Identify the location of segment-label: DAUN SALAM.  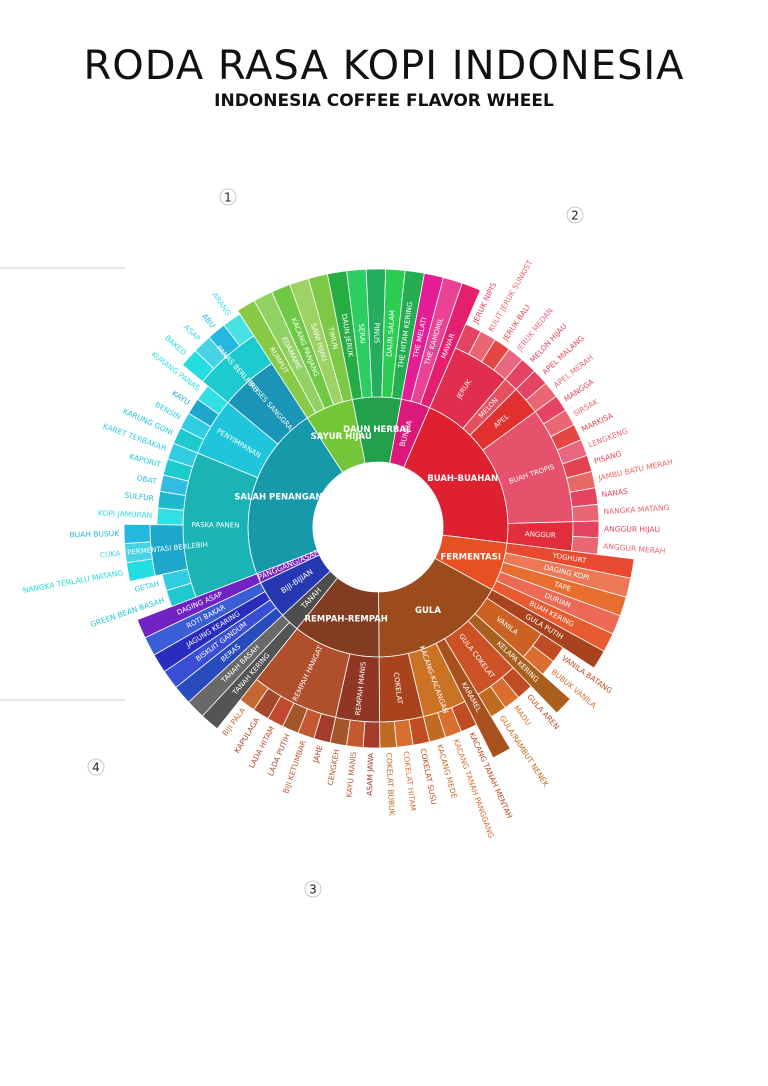
(391, 333).